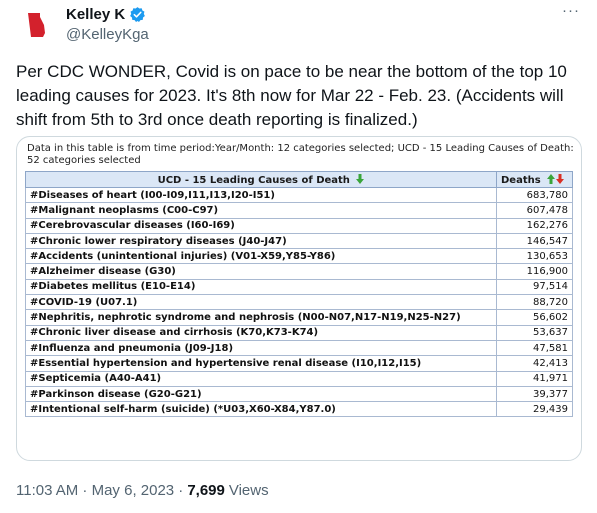 The image size is (597, 513). What do you see at coordinates (534, 195) in the screenshot?
I see `deaths-cell: 683,780` at bounding box center [534, 195].